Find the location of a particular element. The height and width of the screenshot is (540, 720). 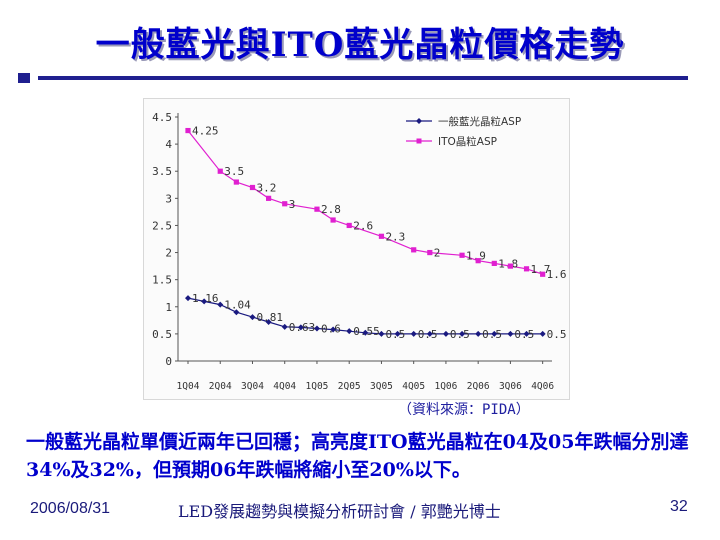

data-label: 4.25 is located at coordinates (205, 131).